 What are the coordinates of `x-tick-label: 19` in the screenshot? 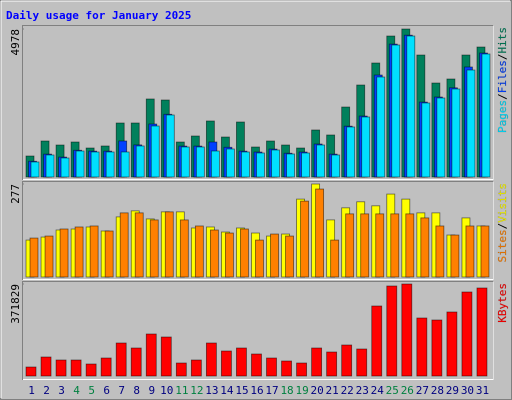 It's located at (301, 390).